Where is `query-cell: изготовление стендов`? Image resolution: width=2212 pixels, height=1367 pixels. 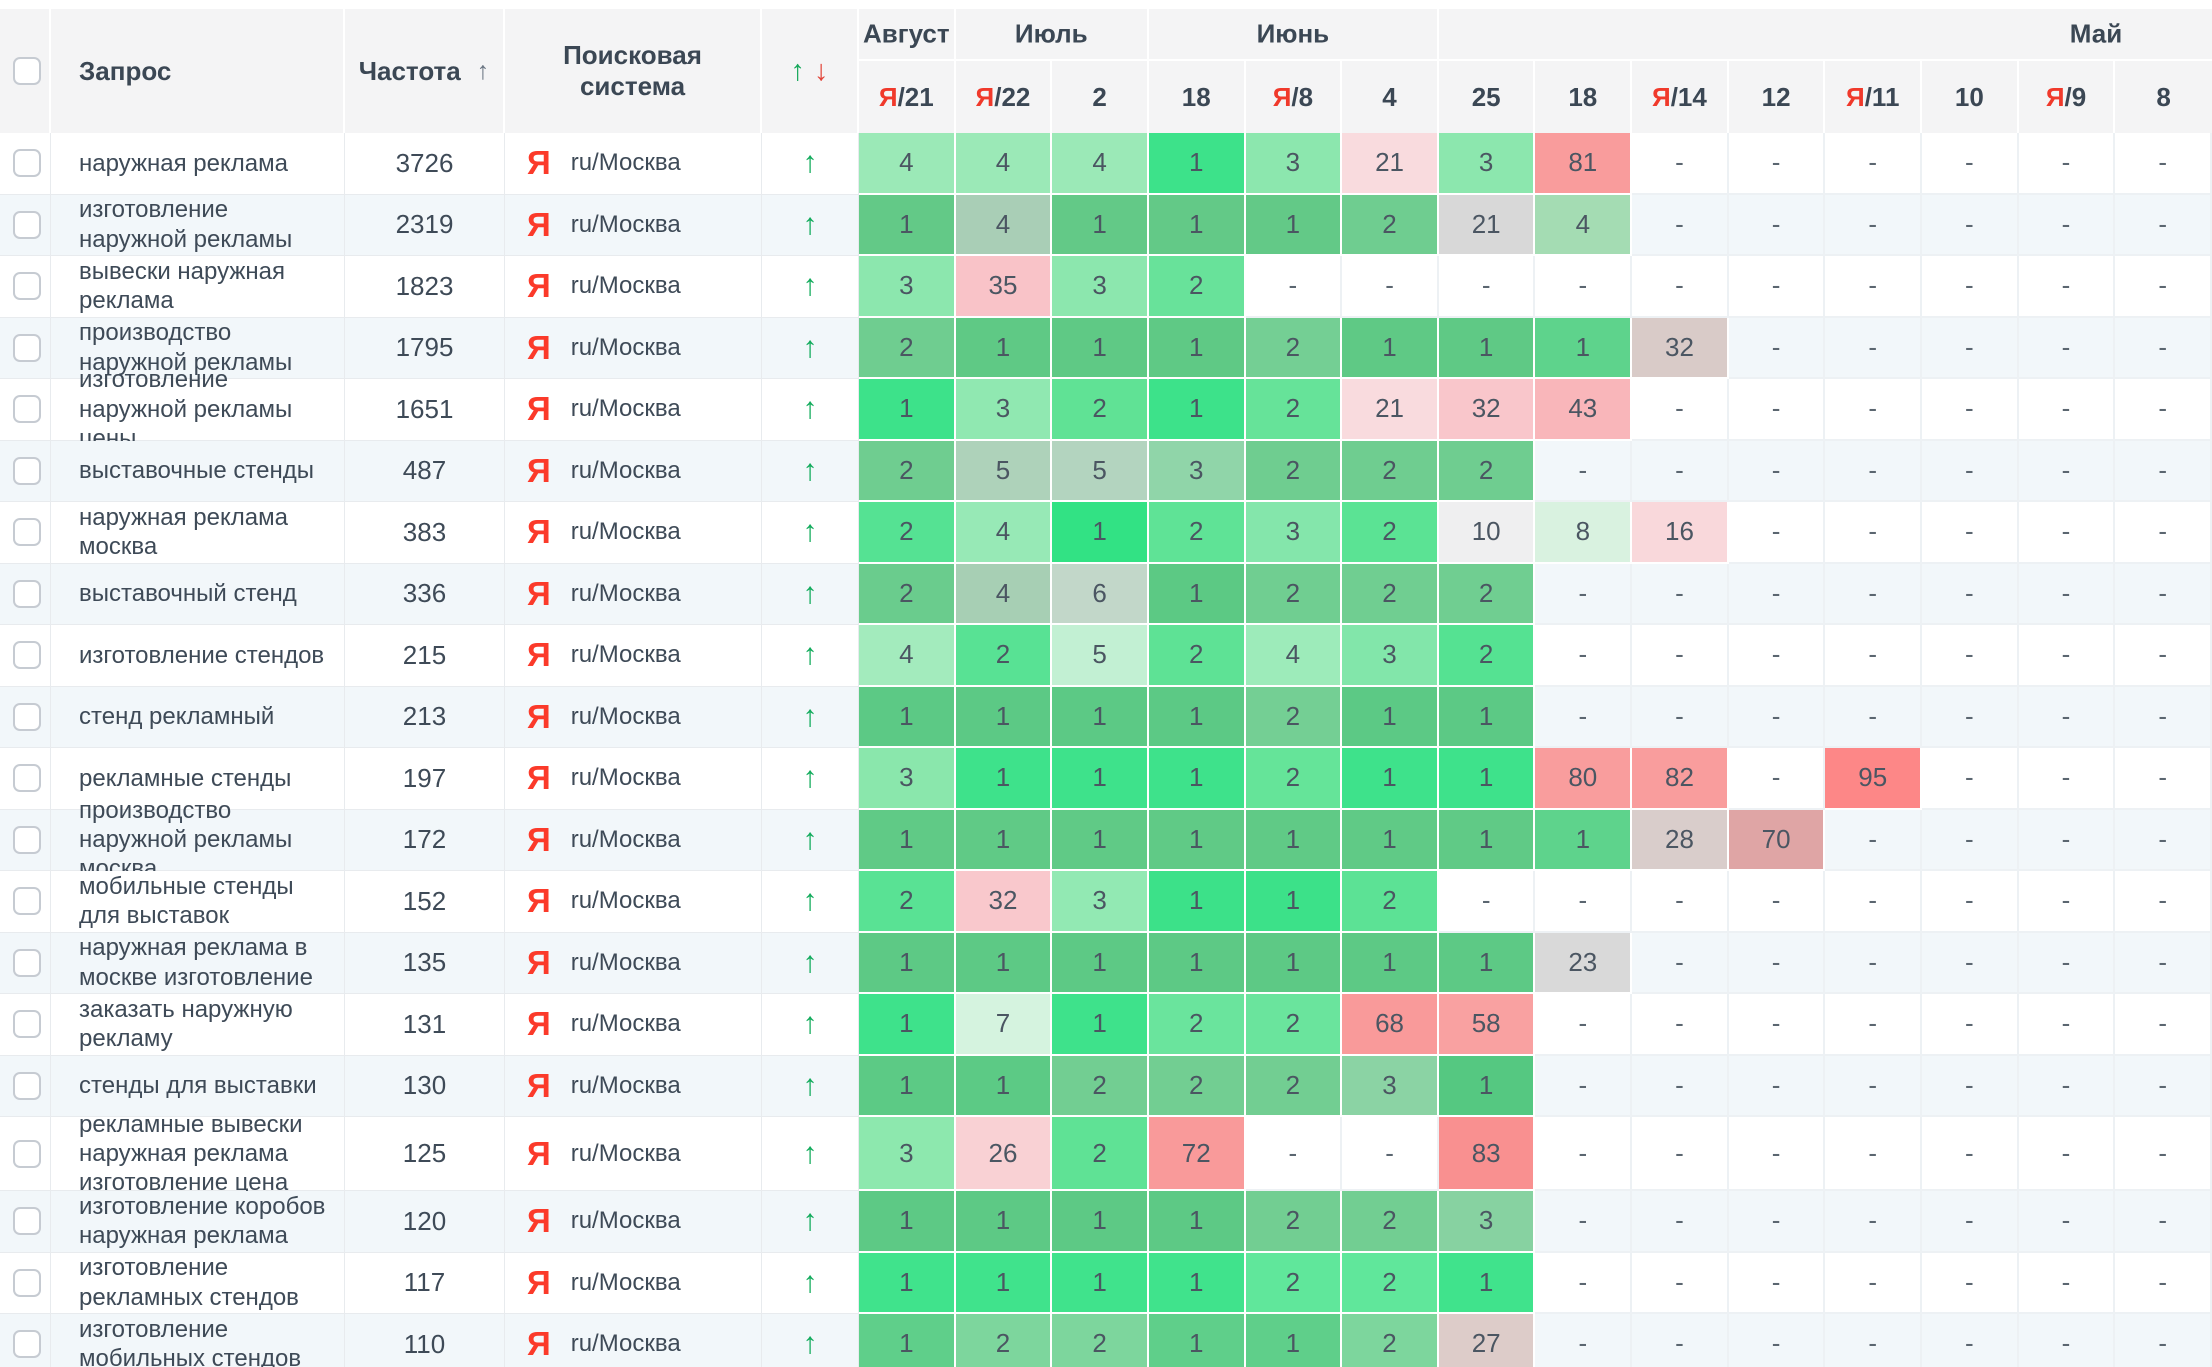
query-cell: изготовление стендов is located at coordinates (198, 656).